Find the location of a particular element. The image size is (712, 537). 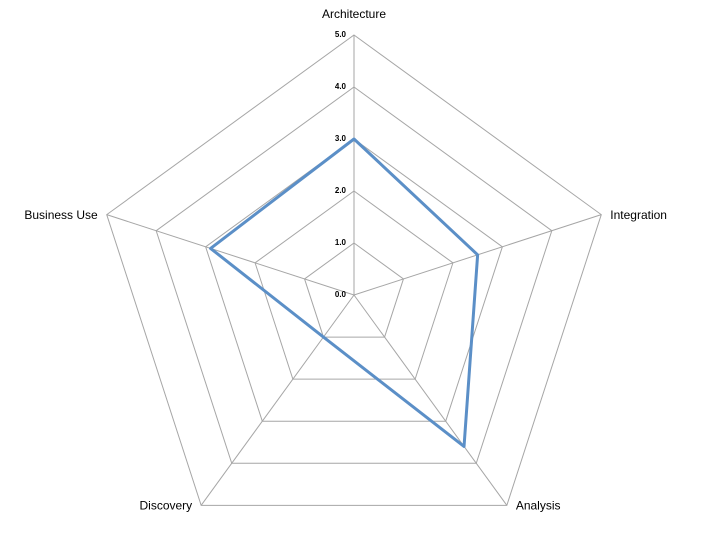

r-tick-label: 1.0 is located at coordinates (341, 242).